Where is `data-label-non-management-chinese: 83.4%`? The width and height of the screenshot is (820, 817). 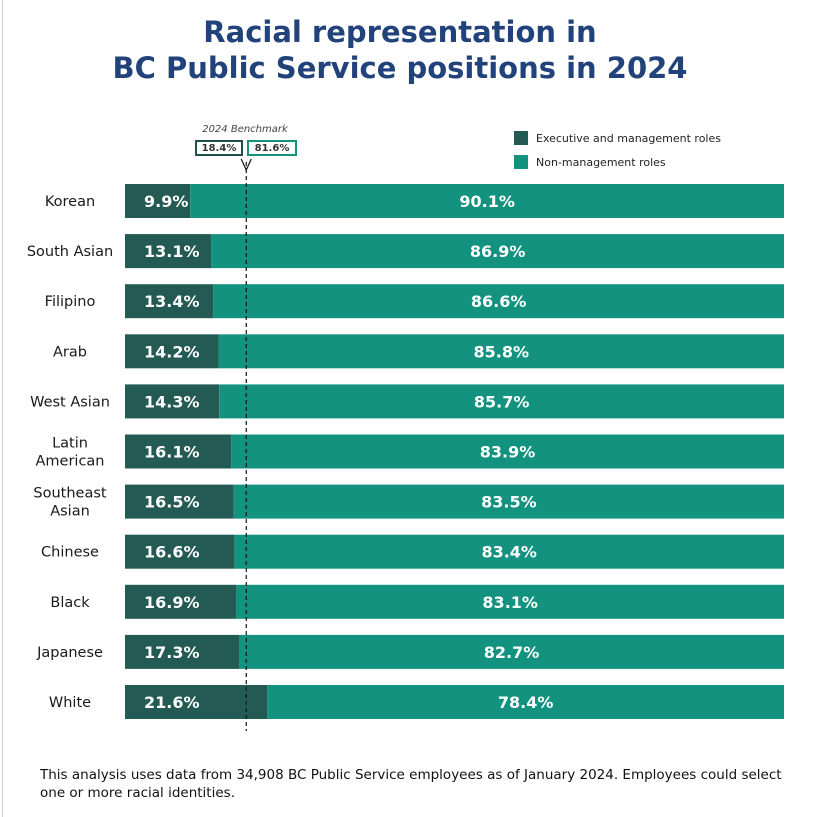
data-label-non-management-chinese: 83.4% is located at coordinates (509, 552).